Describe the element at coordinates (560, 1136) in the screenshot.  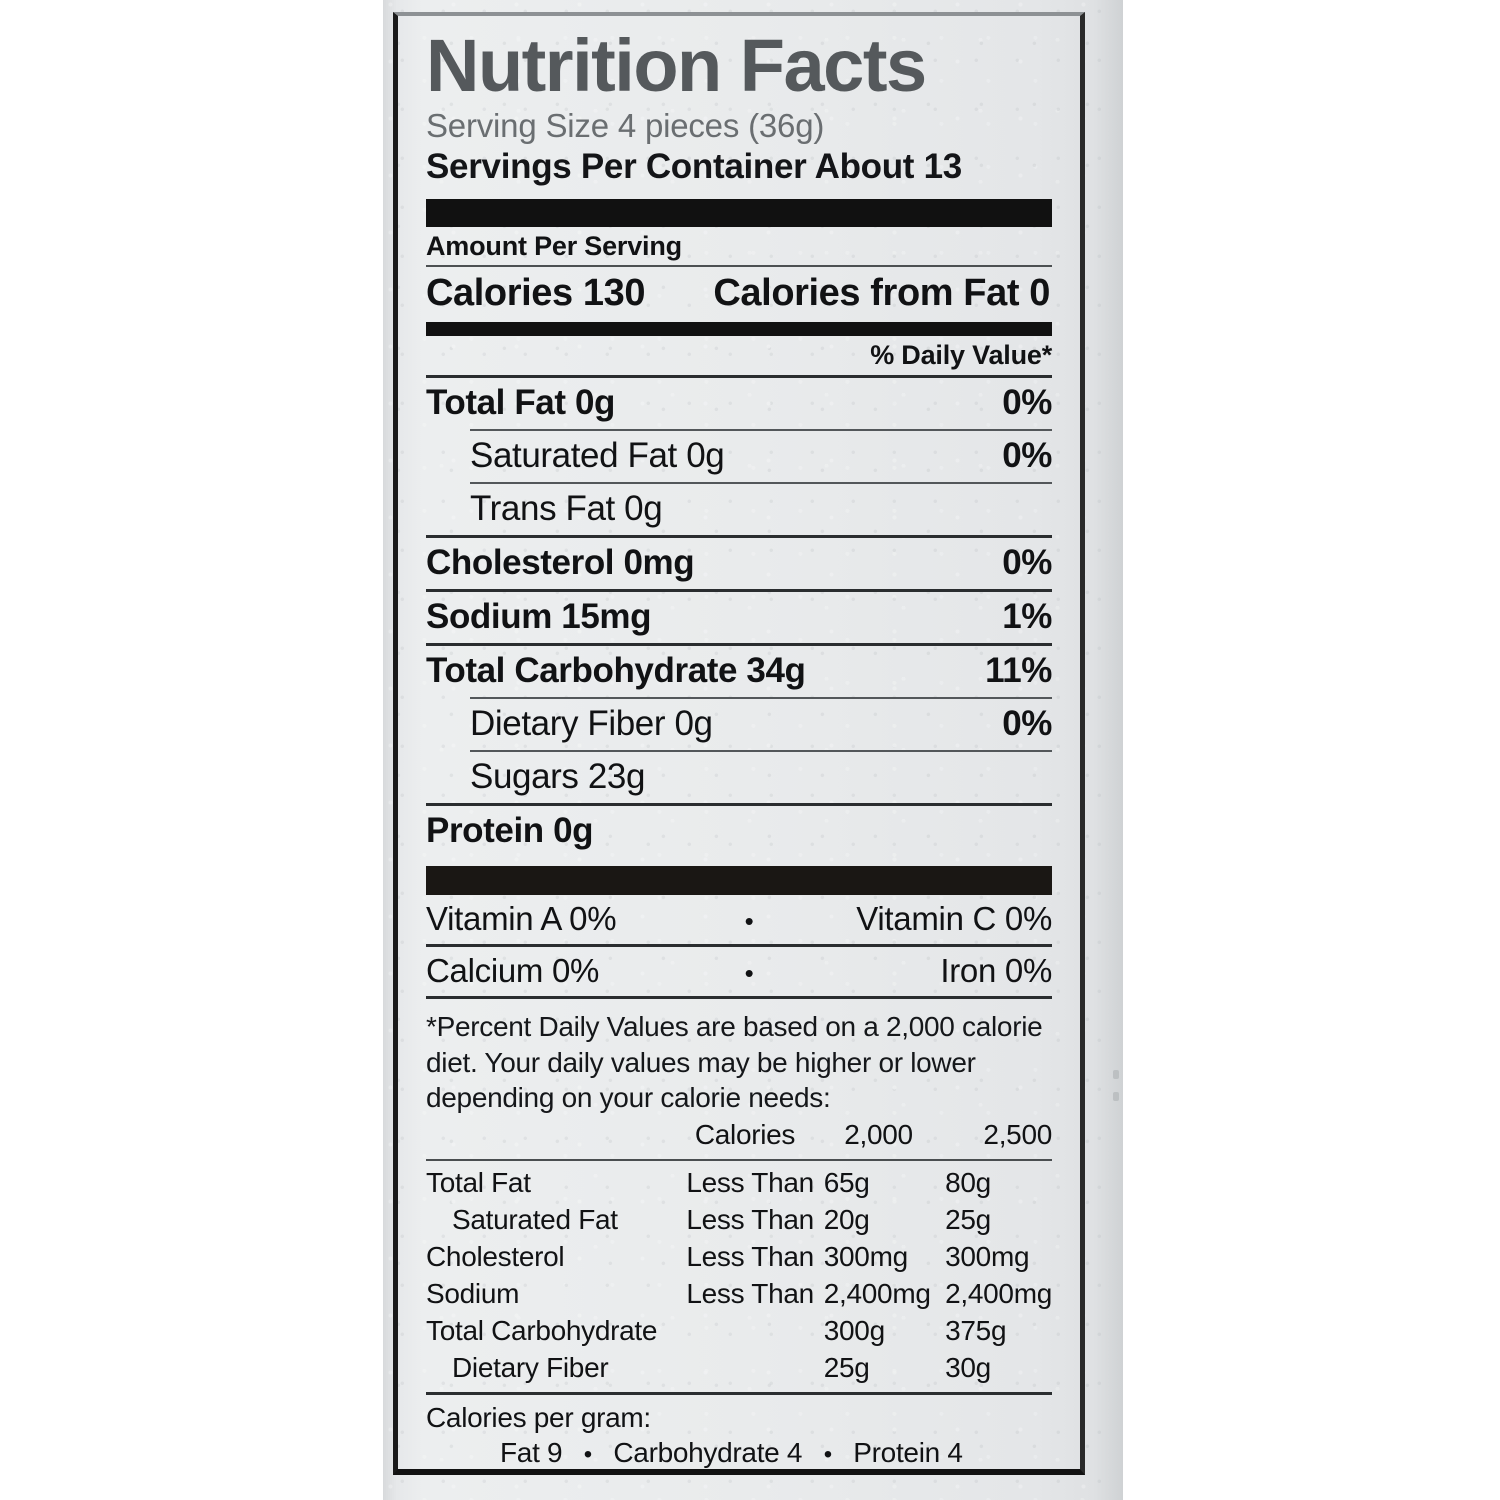
I see `dv-header-blank` at that location.